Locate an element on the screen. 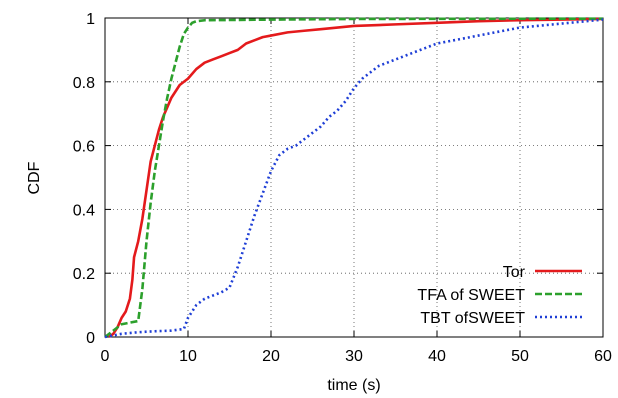 Image resolution: width=618 pixels, height=398 pixels. legend-label-2: TBT ofSWEET is located at coordinates (472, 318).